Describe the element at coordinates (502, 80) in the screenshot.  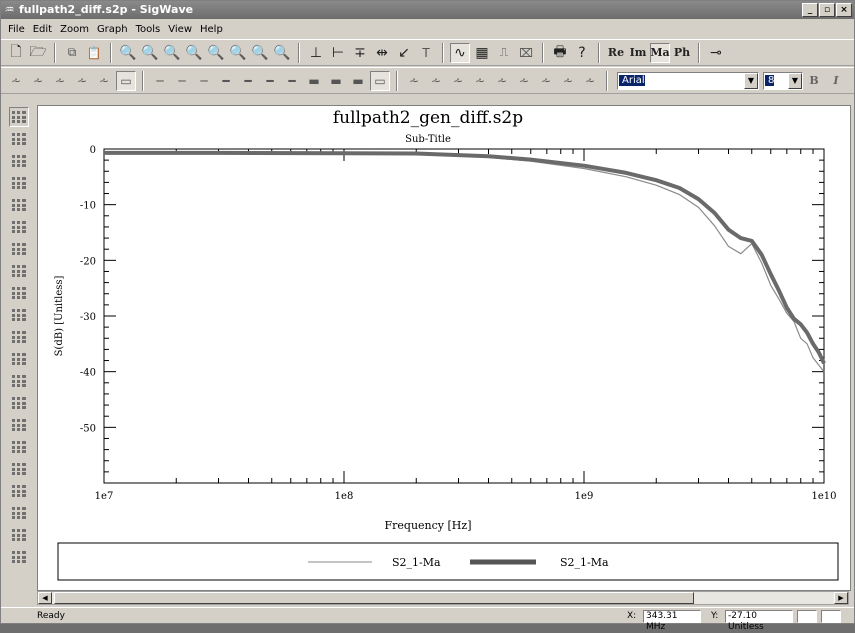
I see `marker-style-5-icon: ⩪` at that location.